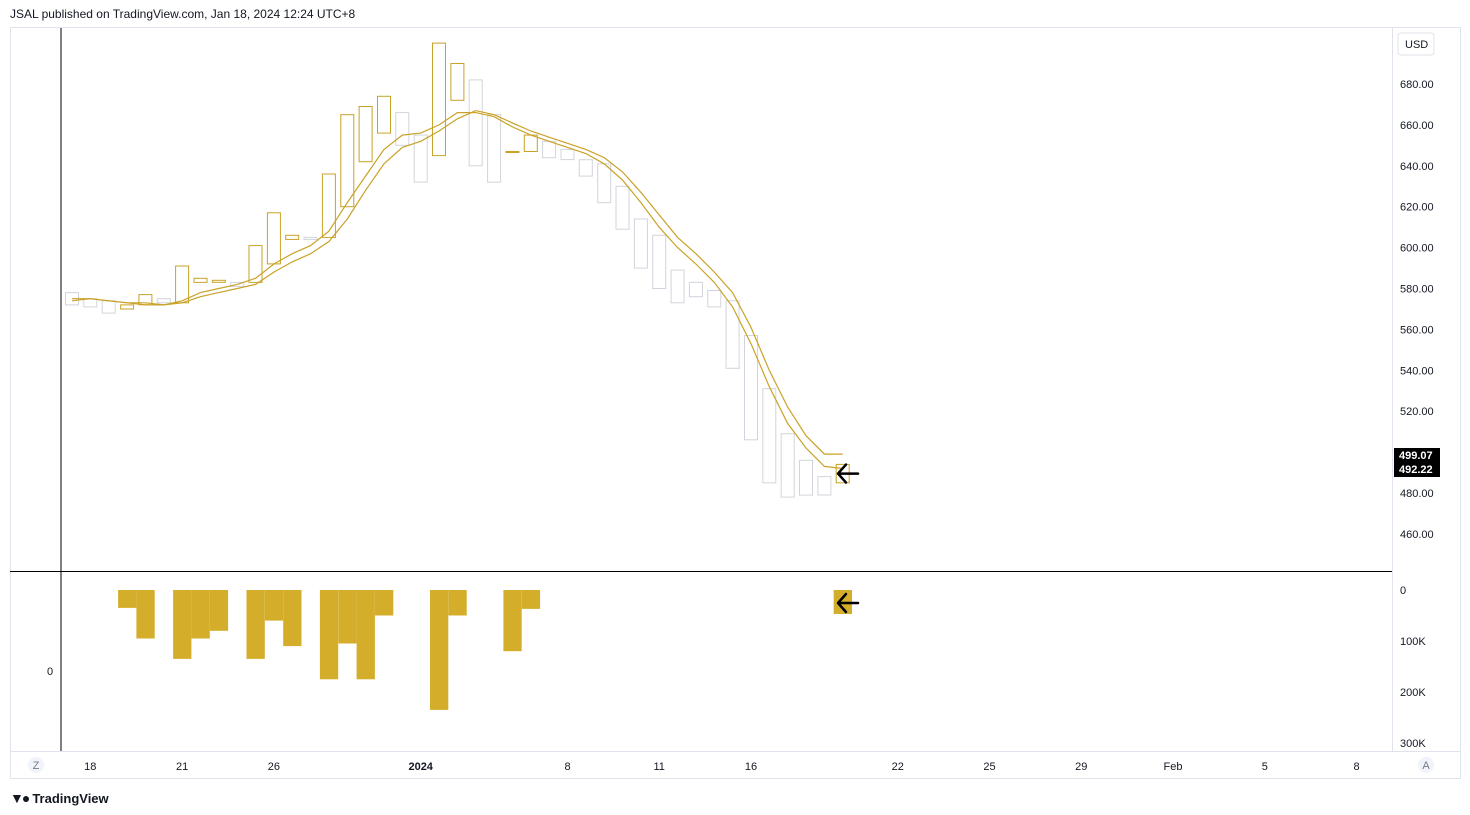 This screenshot has height=815, width=1470. I want to click on time-tick-label: 21, so click(182, 767).